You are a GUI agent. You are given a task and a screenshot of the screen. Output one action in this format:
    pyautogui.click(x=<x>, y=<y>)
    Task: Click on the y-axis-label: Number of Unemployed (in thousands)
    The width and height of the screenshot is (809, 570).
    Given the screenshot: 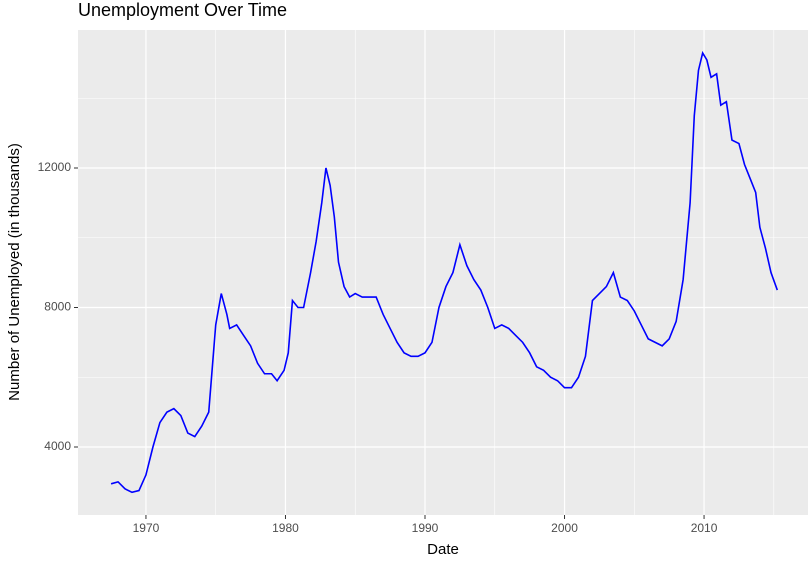 What is the action you would take?
    pyautogui.click(x=14, y=272)
    